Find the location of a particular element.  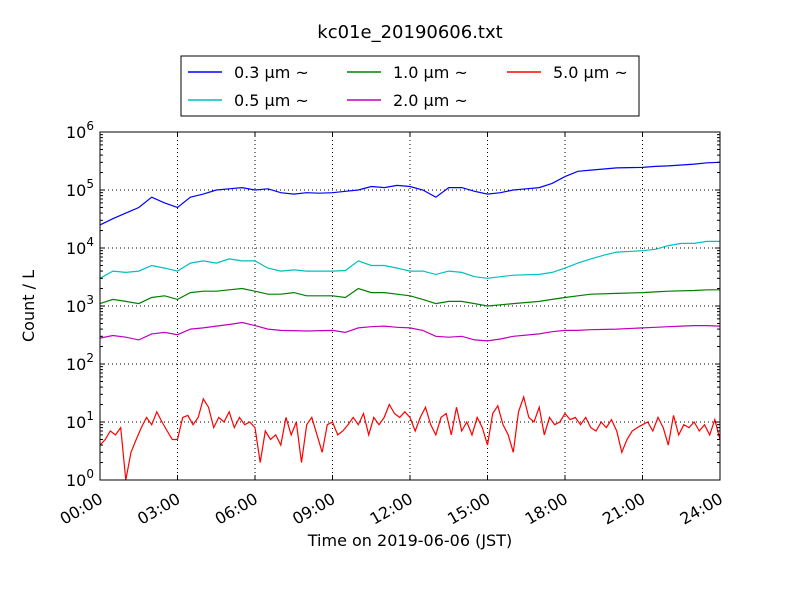

legend: 0.3 μm ~ 0.5 μm ~ 1.0 μm ~ 2.0 μm ~ 5.0 μm ~ is located at coordinates (410, 86).